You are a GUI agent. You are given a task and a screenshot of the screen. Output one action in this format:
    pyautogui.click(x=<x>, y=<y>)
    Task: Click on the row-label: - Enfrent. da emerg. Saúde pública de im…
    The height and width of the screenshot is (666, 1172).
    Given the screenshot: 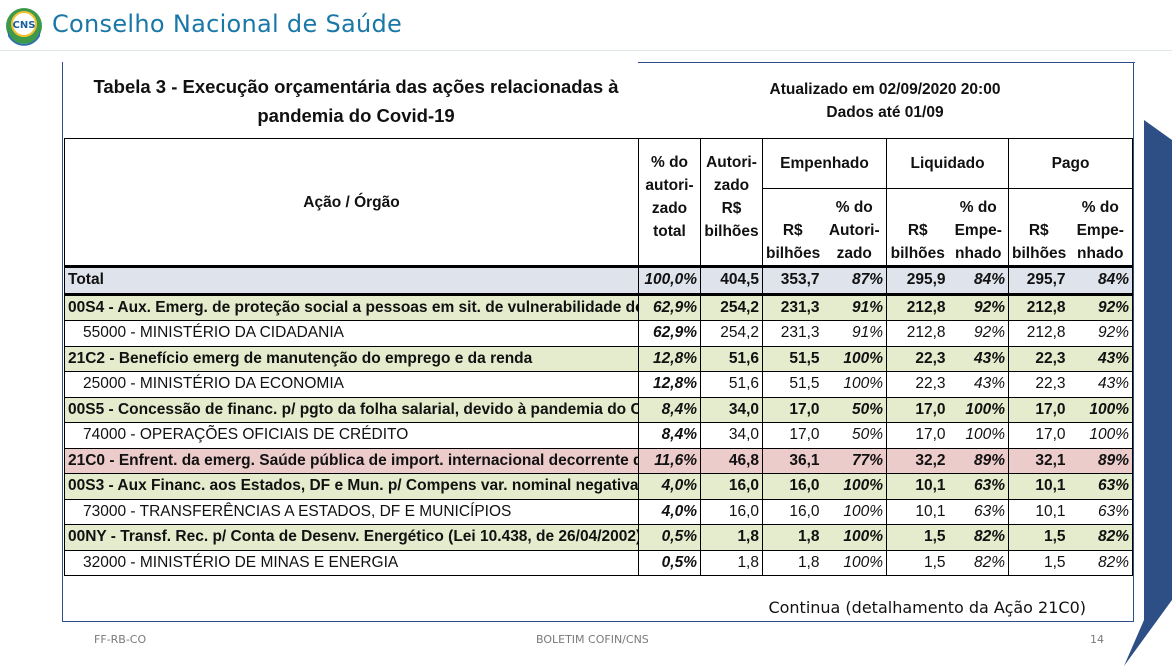 What is the action you would take?
    pyautogui.click(x=372, y=460)
    